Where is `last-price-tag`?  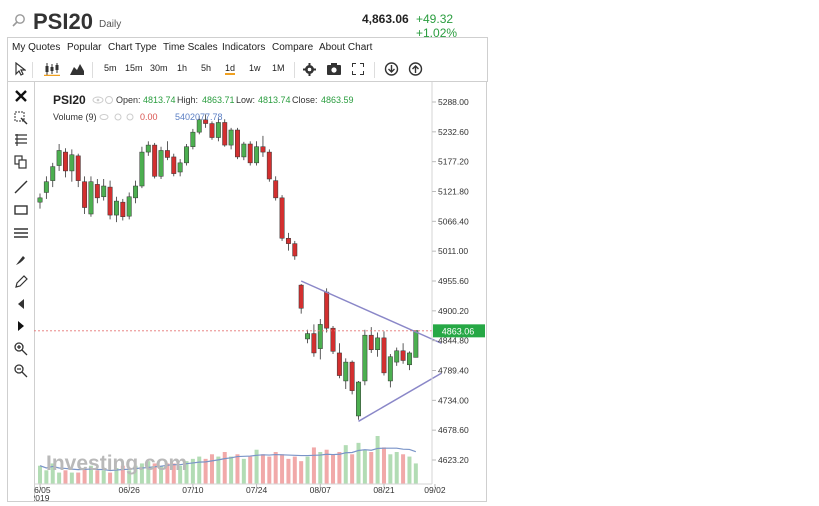
last-price-tag is located at coordinates (459, 331).